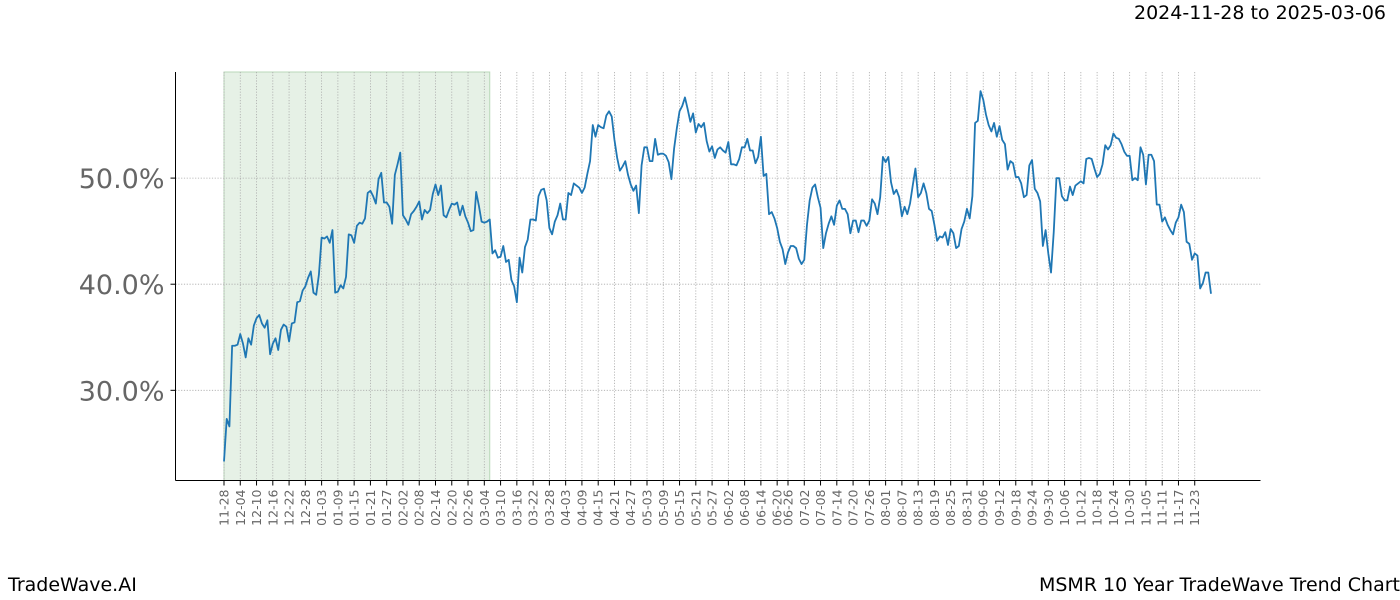 The width and height of the screenshot is (1400, 600). Describe the element at coordinates (1080, 508) in the screenshot. I see `x-tick-label: 10-12` at that location.